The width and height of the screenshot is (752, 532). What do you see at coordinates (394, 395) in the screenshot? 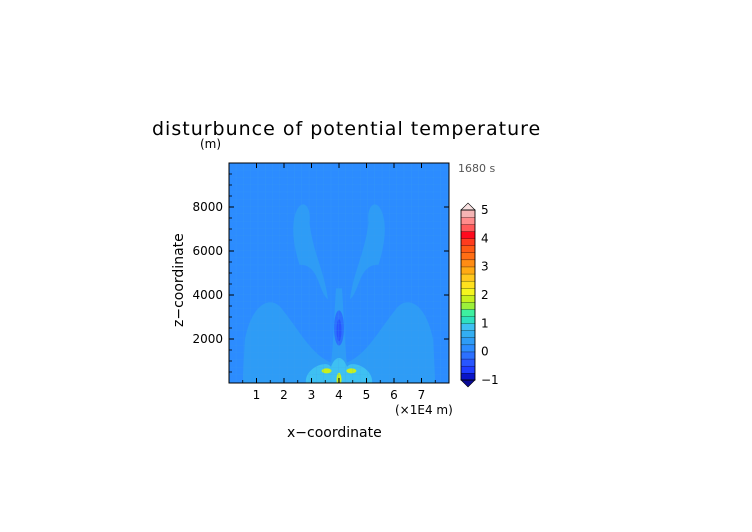
I see `x-tick-label: 6` at bounding box center [394, 395].